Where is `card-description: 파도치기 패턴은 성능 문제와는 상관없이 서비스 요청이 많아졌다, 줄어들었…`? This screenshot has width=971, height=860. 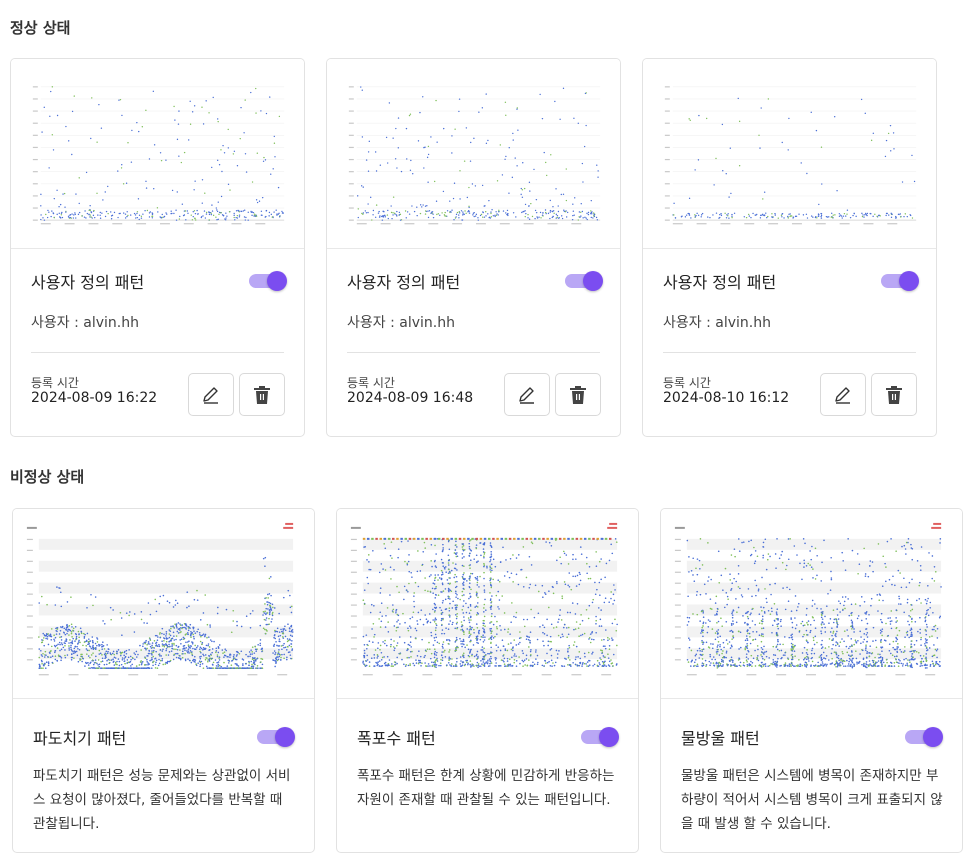
card-description: 파도치기 패턴은 성능 문제와는 상관없이 서비스 요청이 많아졌다, 줄어들었… is located at coordinates (162, 800).